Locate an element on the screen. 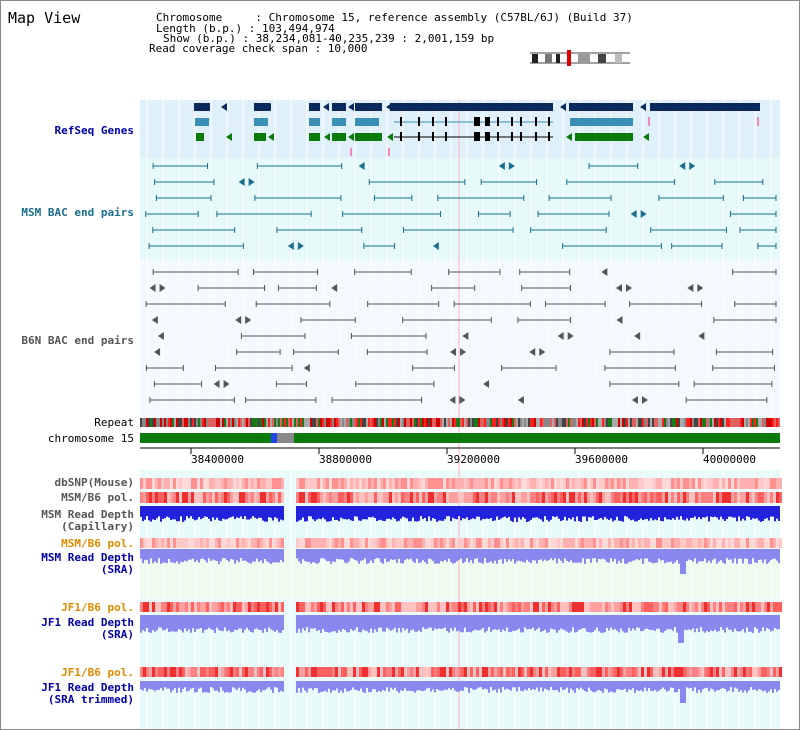 This screenshot has width=800, height=730. track-label-refseq-genes: RefSeq Genes is located at coordinates (94, 130).